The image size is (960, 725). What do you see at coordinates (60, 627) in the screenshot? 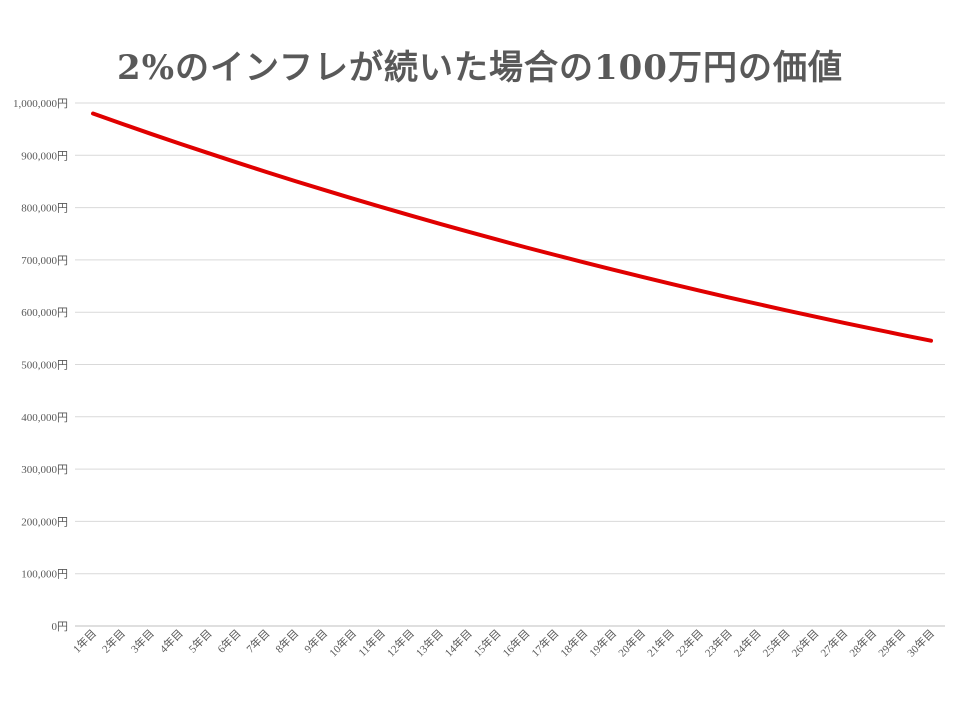
I see `y-tick-label: 0円` at bounding box center [60, 627].